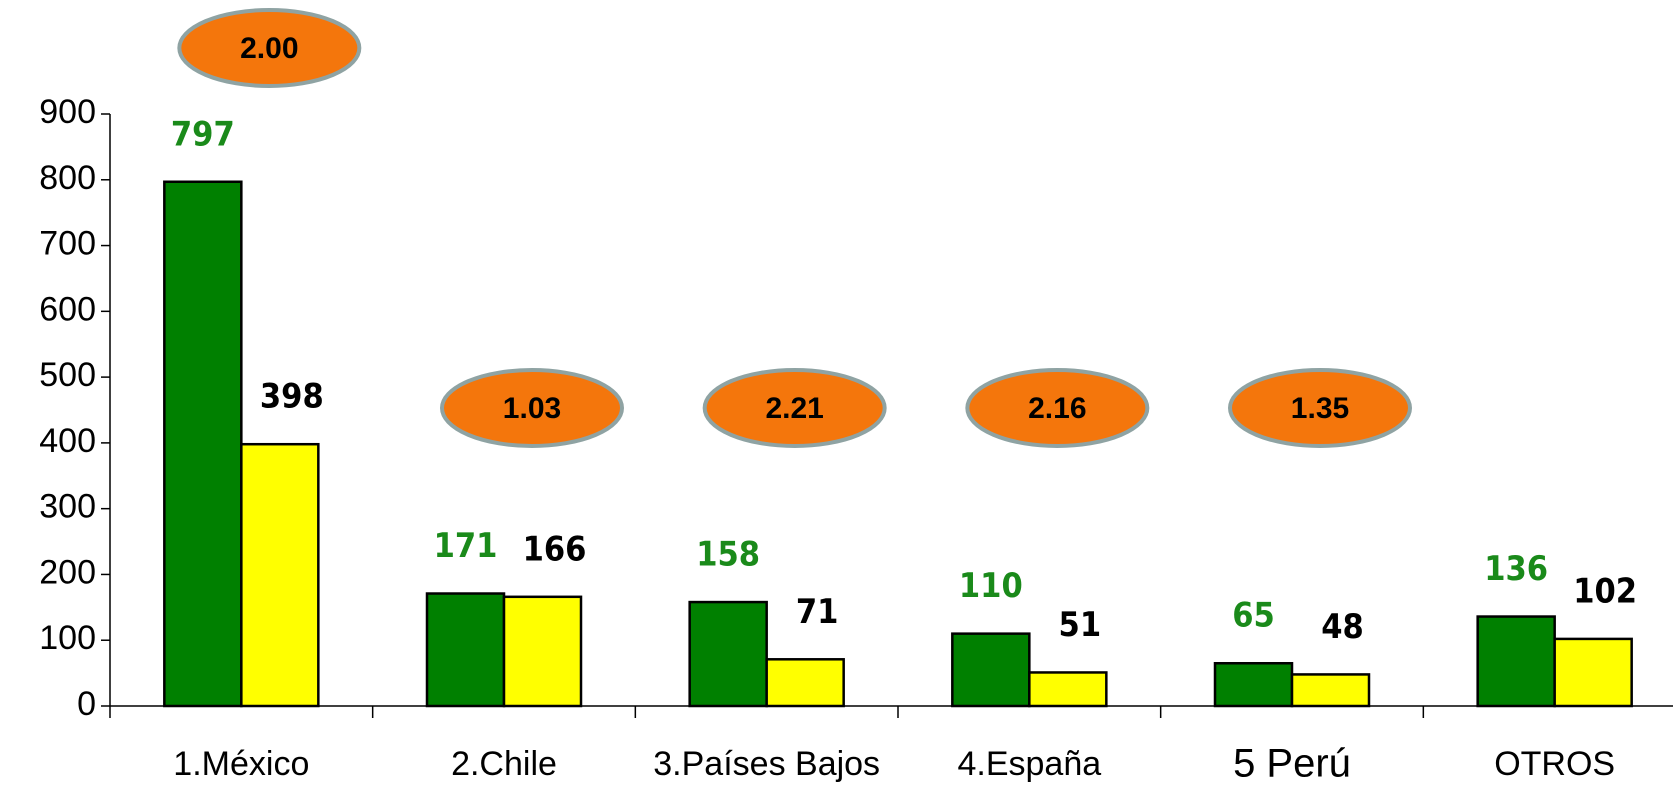  What do you see at coordinates (67, 244) in the screenshot?
I see `y-tick-label: 700` at bounding box center [67, 244].